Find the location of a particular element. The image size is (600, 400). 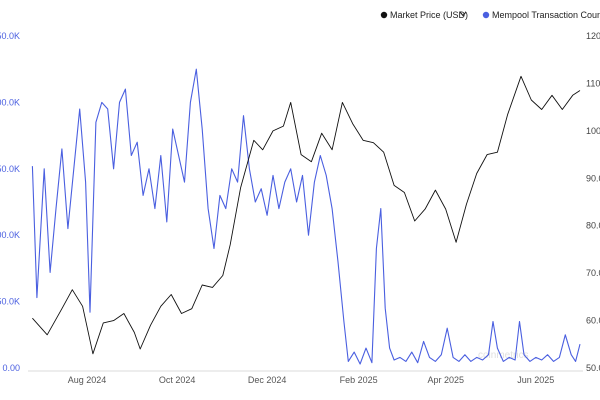

left-axis-tick-label: 50.0K is located at coordinates (10, 302).